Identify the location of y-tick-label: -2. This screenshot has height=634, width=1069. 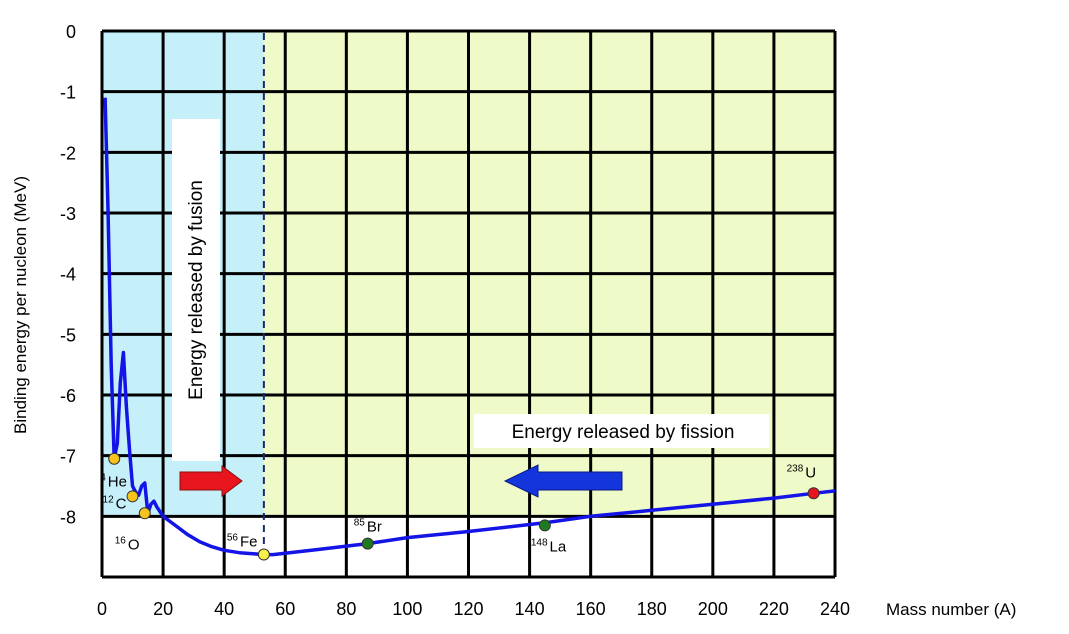
(68, 153).